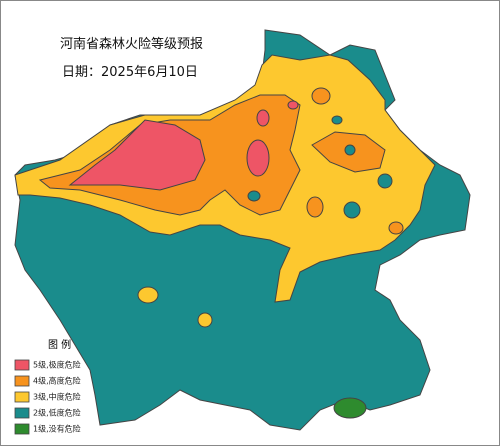 This screenshot has width=500, height=446. Describe the element at coordinates (57, 429) in the screenshot. I see `legend-label: 1级,没有危险` at that location.